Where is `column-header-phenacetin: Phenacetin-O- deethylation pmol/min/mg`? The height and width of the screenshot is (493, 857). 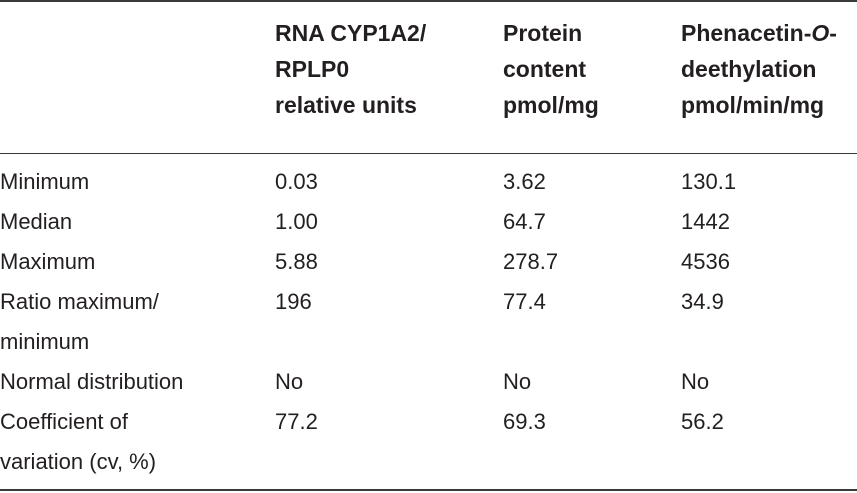 column-header-phenacetin: Phenacetin-O- deethylation pmol/min/mg is located at coordinates (759, 69).